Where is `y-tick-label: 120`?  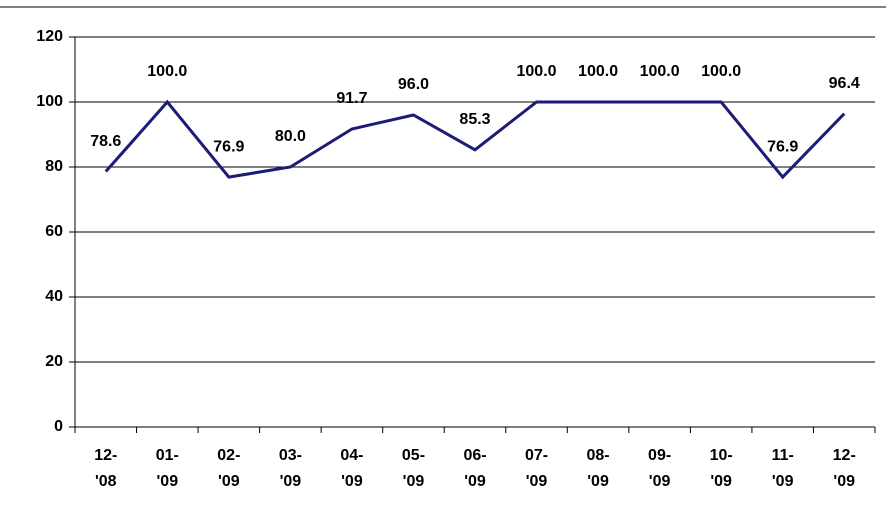 y-tick-label: 120 is located at coordinates (49, 36).